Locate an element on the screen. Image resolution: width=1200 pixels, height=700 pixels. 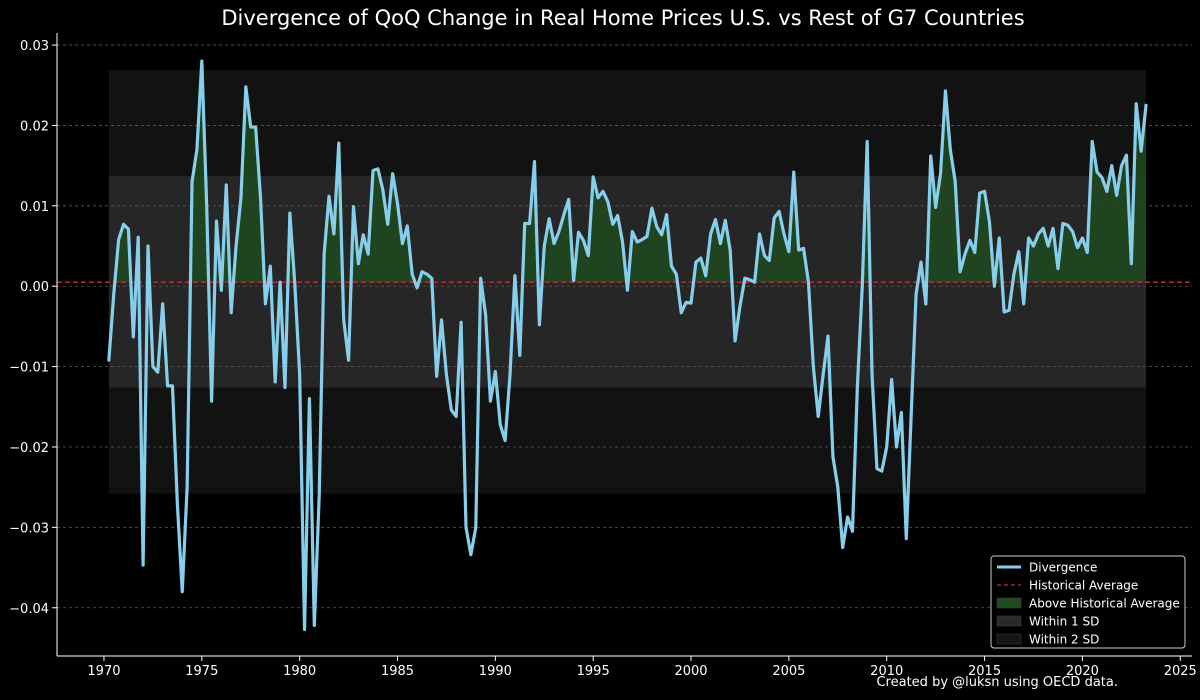
legend-item: Above Historical Average is located at coordinates (1088, 604).